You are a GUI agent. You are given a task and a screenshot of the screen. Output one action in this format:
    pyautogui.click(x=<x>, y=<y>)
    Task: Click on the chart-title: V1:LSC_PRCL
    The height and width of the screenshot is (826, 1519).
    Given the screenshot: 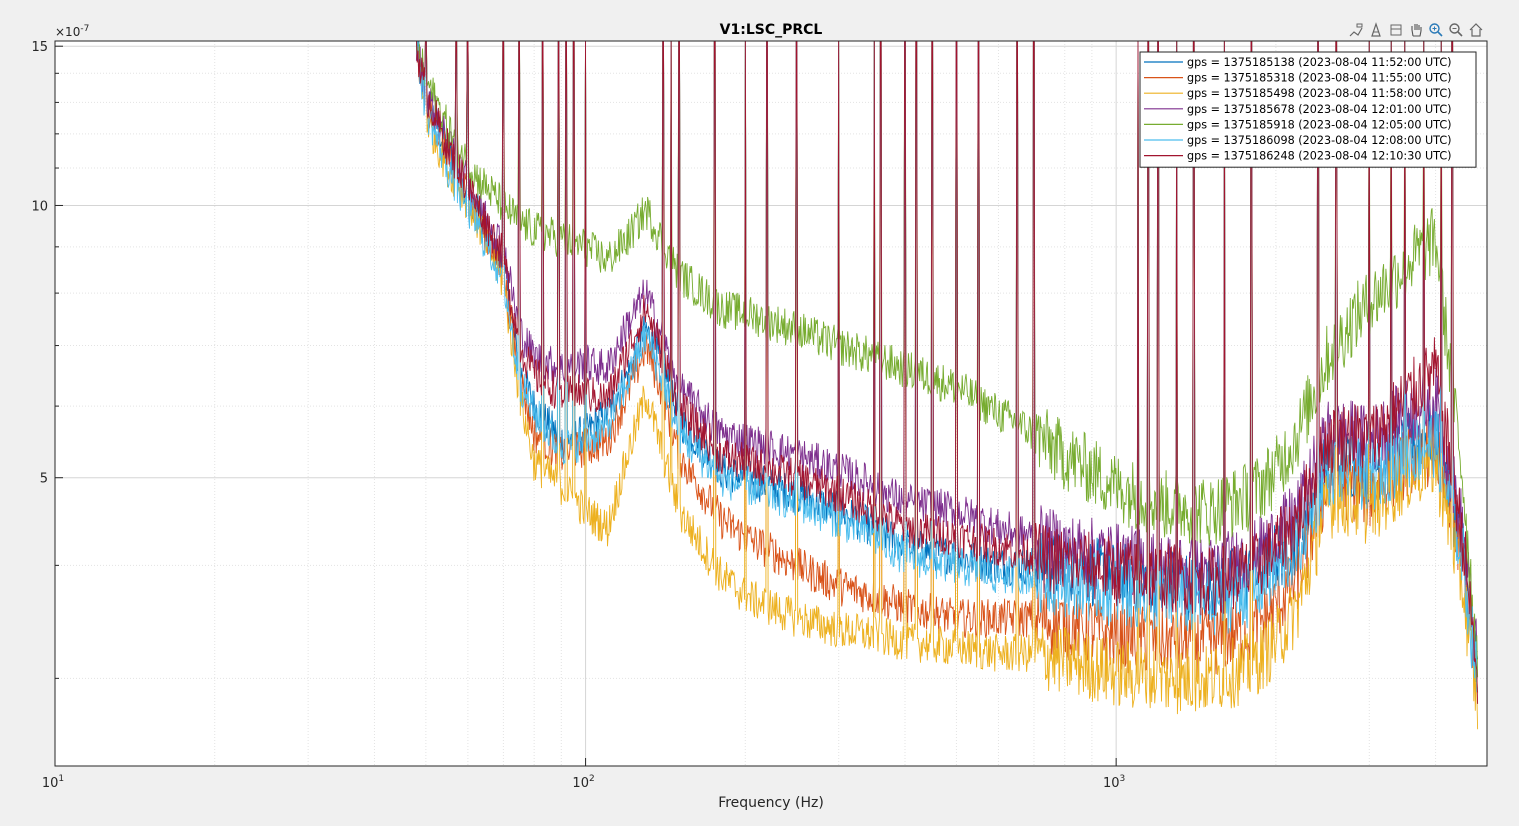 What is the action you would take?
    pyautogui.click(x=771, y=30)
    